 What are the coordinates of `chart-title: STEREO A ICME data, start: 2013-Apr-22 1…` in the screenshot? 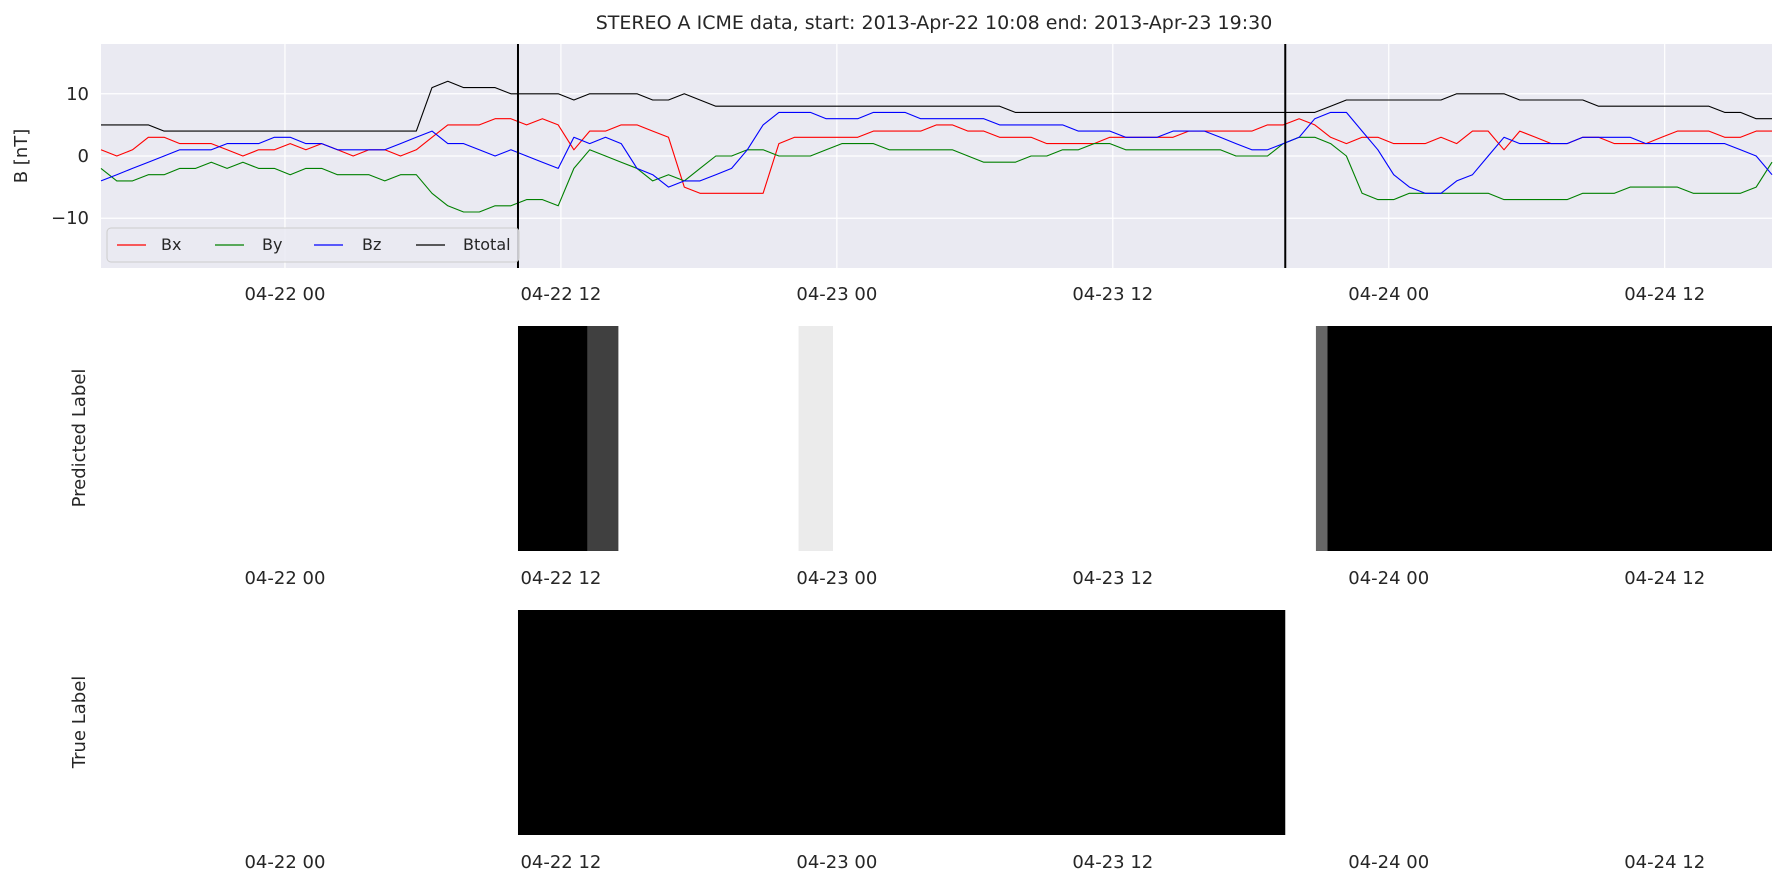 It's located at (934, 23).